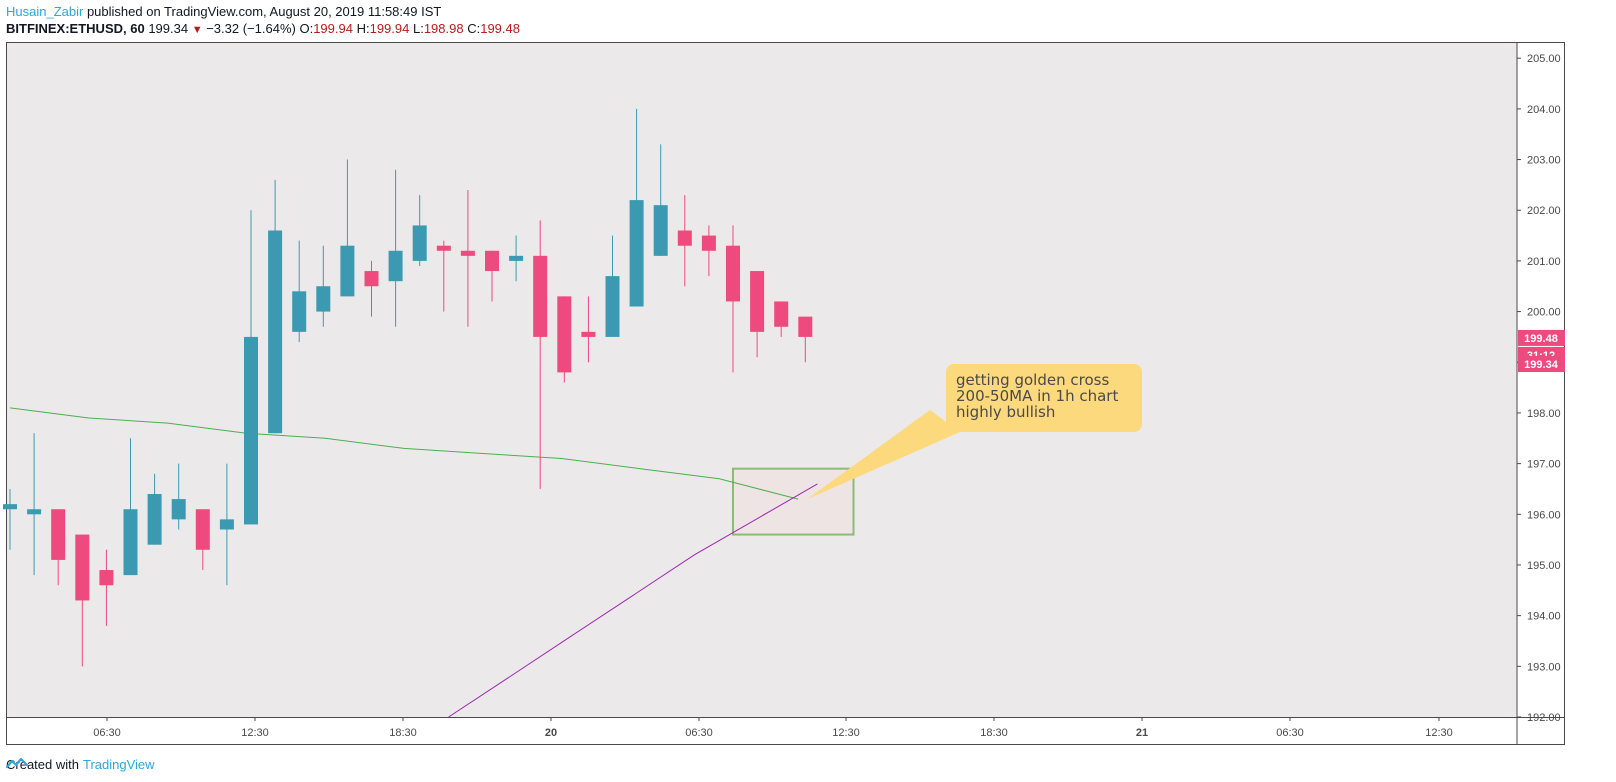 The width and height of the screenshot is (1616, 782). I want to click on ma50-line, so click(633, 600).